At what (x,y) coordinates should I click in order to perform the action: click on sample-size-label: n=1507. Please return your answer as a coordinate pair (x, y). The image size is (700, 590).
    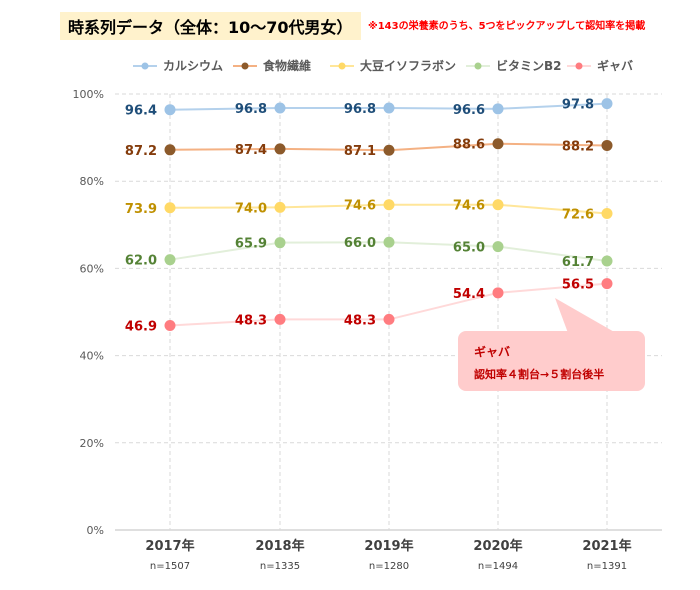
    Looking at the image, I should click on (170, 566).